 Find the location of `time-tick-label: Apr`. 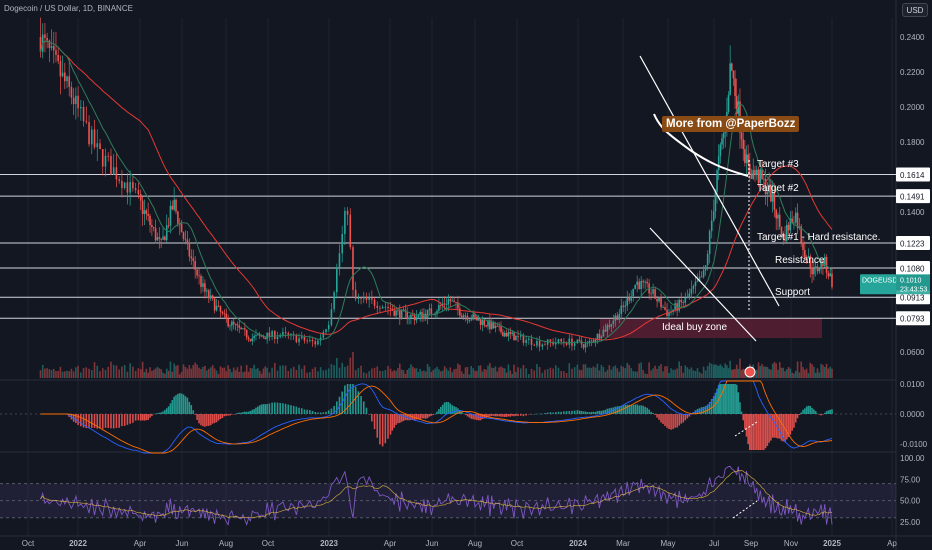

time-tick-label: Apr is located at coordinates (390, 543).